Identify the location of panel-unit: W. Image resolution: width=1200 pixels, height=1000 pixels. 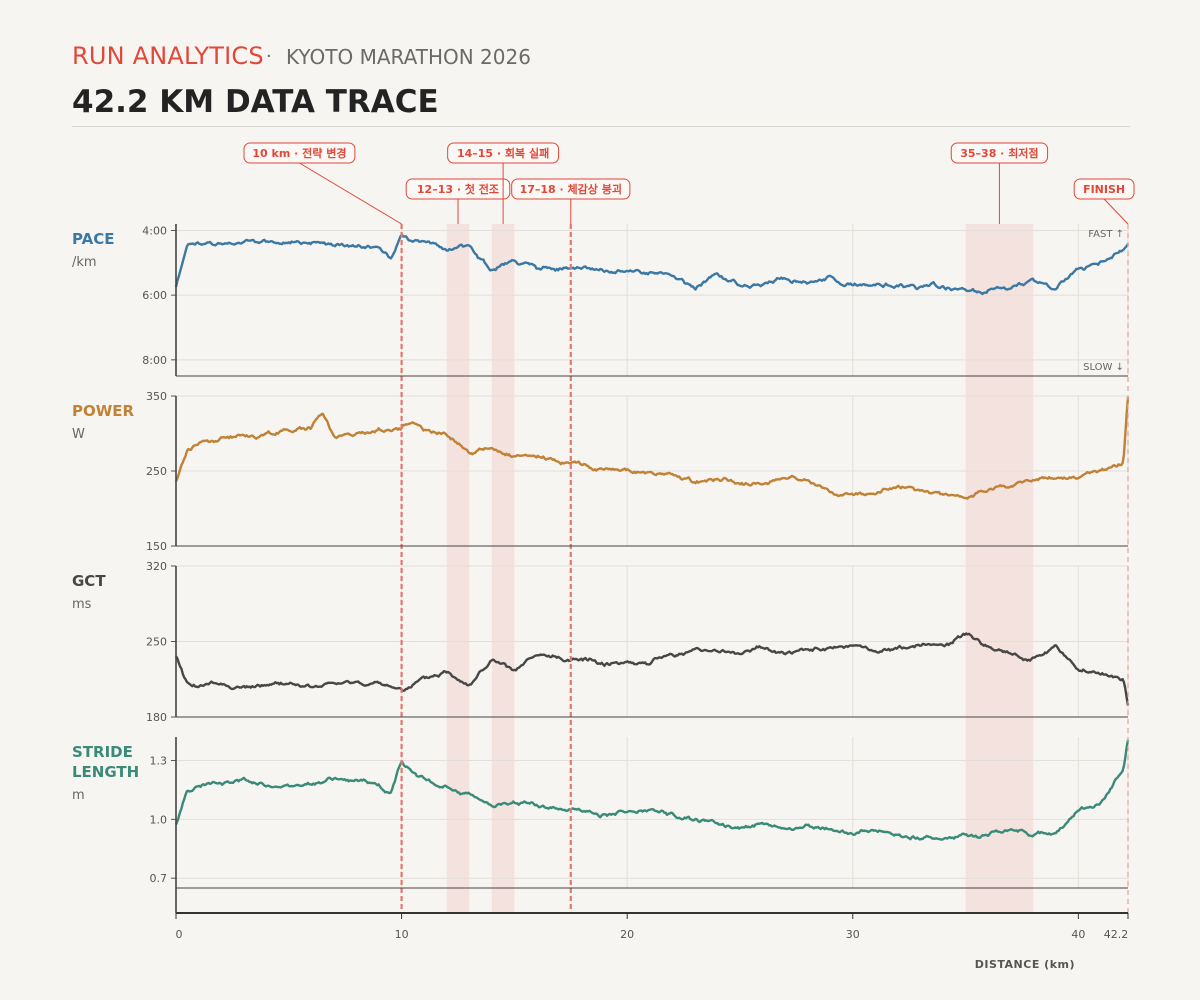
(78, 434).